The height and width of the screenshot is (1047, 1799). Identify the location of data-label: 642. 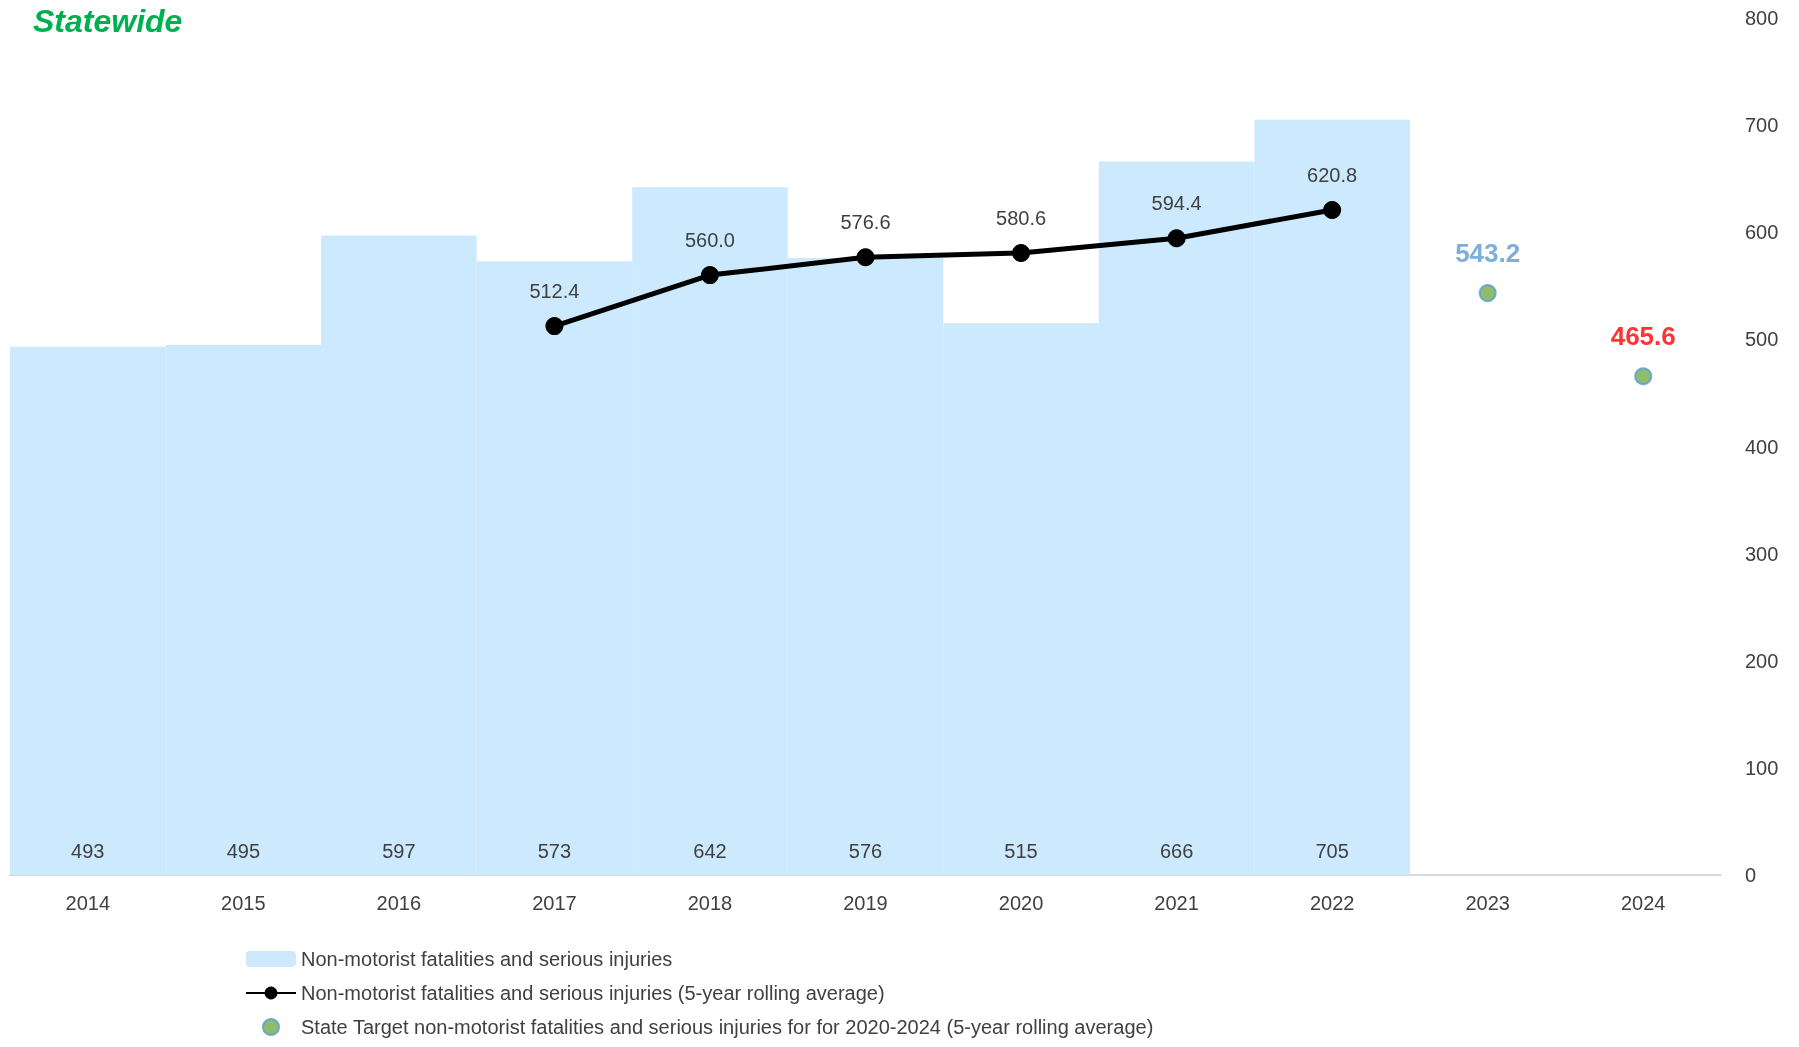
(710, 851).